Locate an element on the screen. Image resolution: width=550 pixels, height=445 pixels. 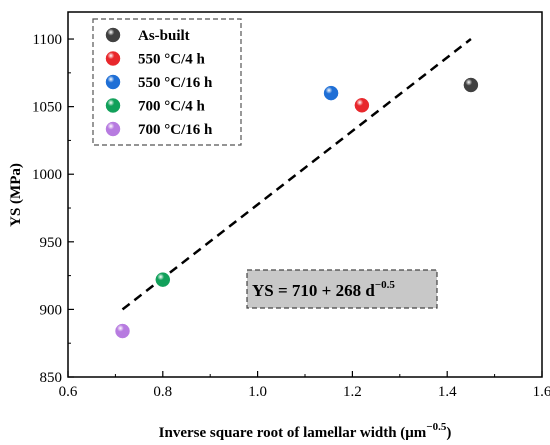
legend-label: As-built is located at coordinates (164, 36).